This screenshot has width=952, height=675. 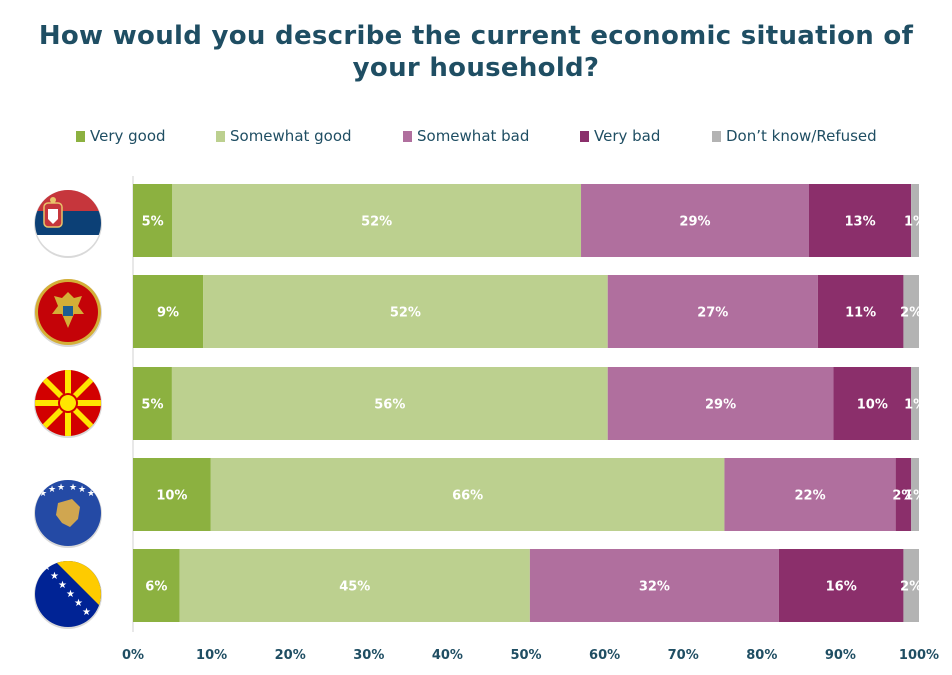 What do you see at coordinates (290, 655) in the screenshot?
I see `x-tick-label: 20%` at bounding box center [290, 655].